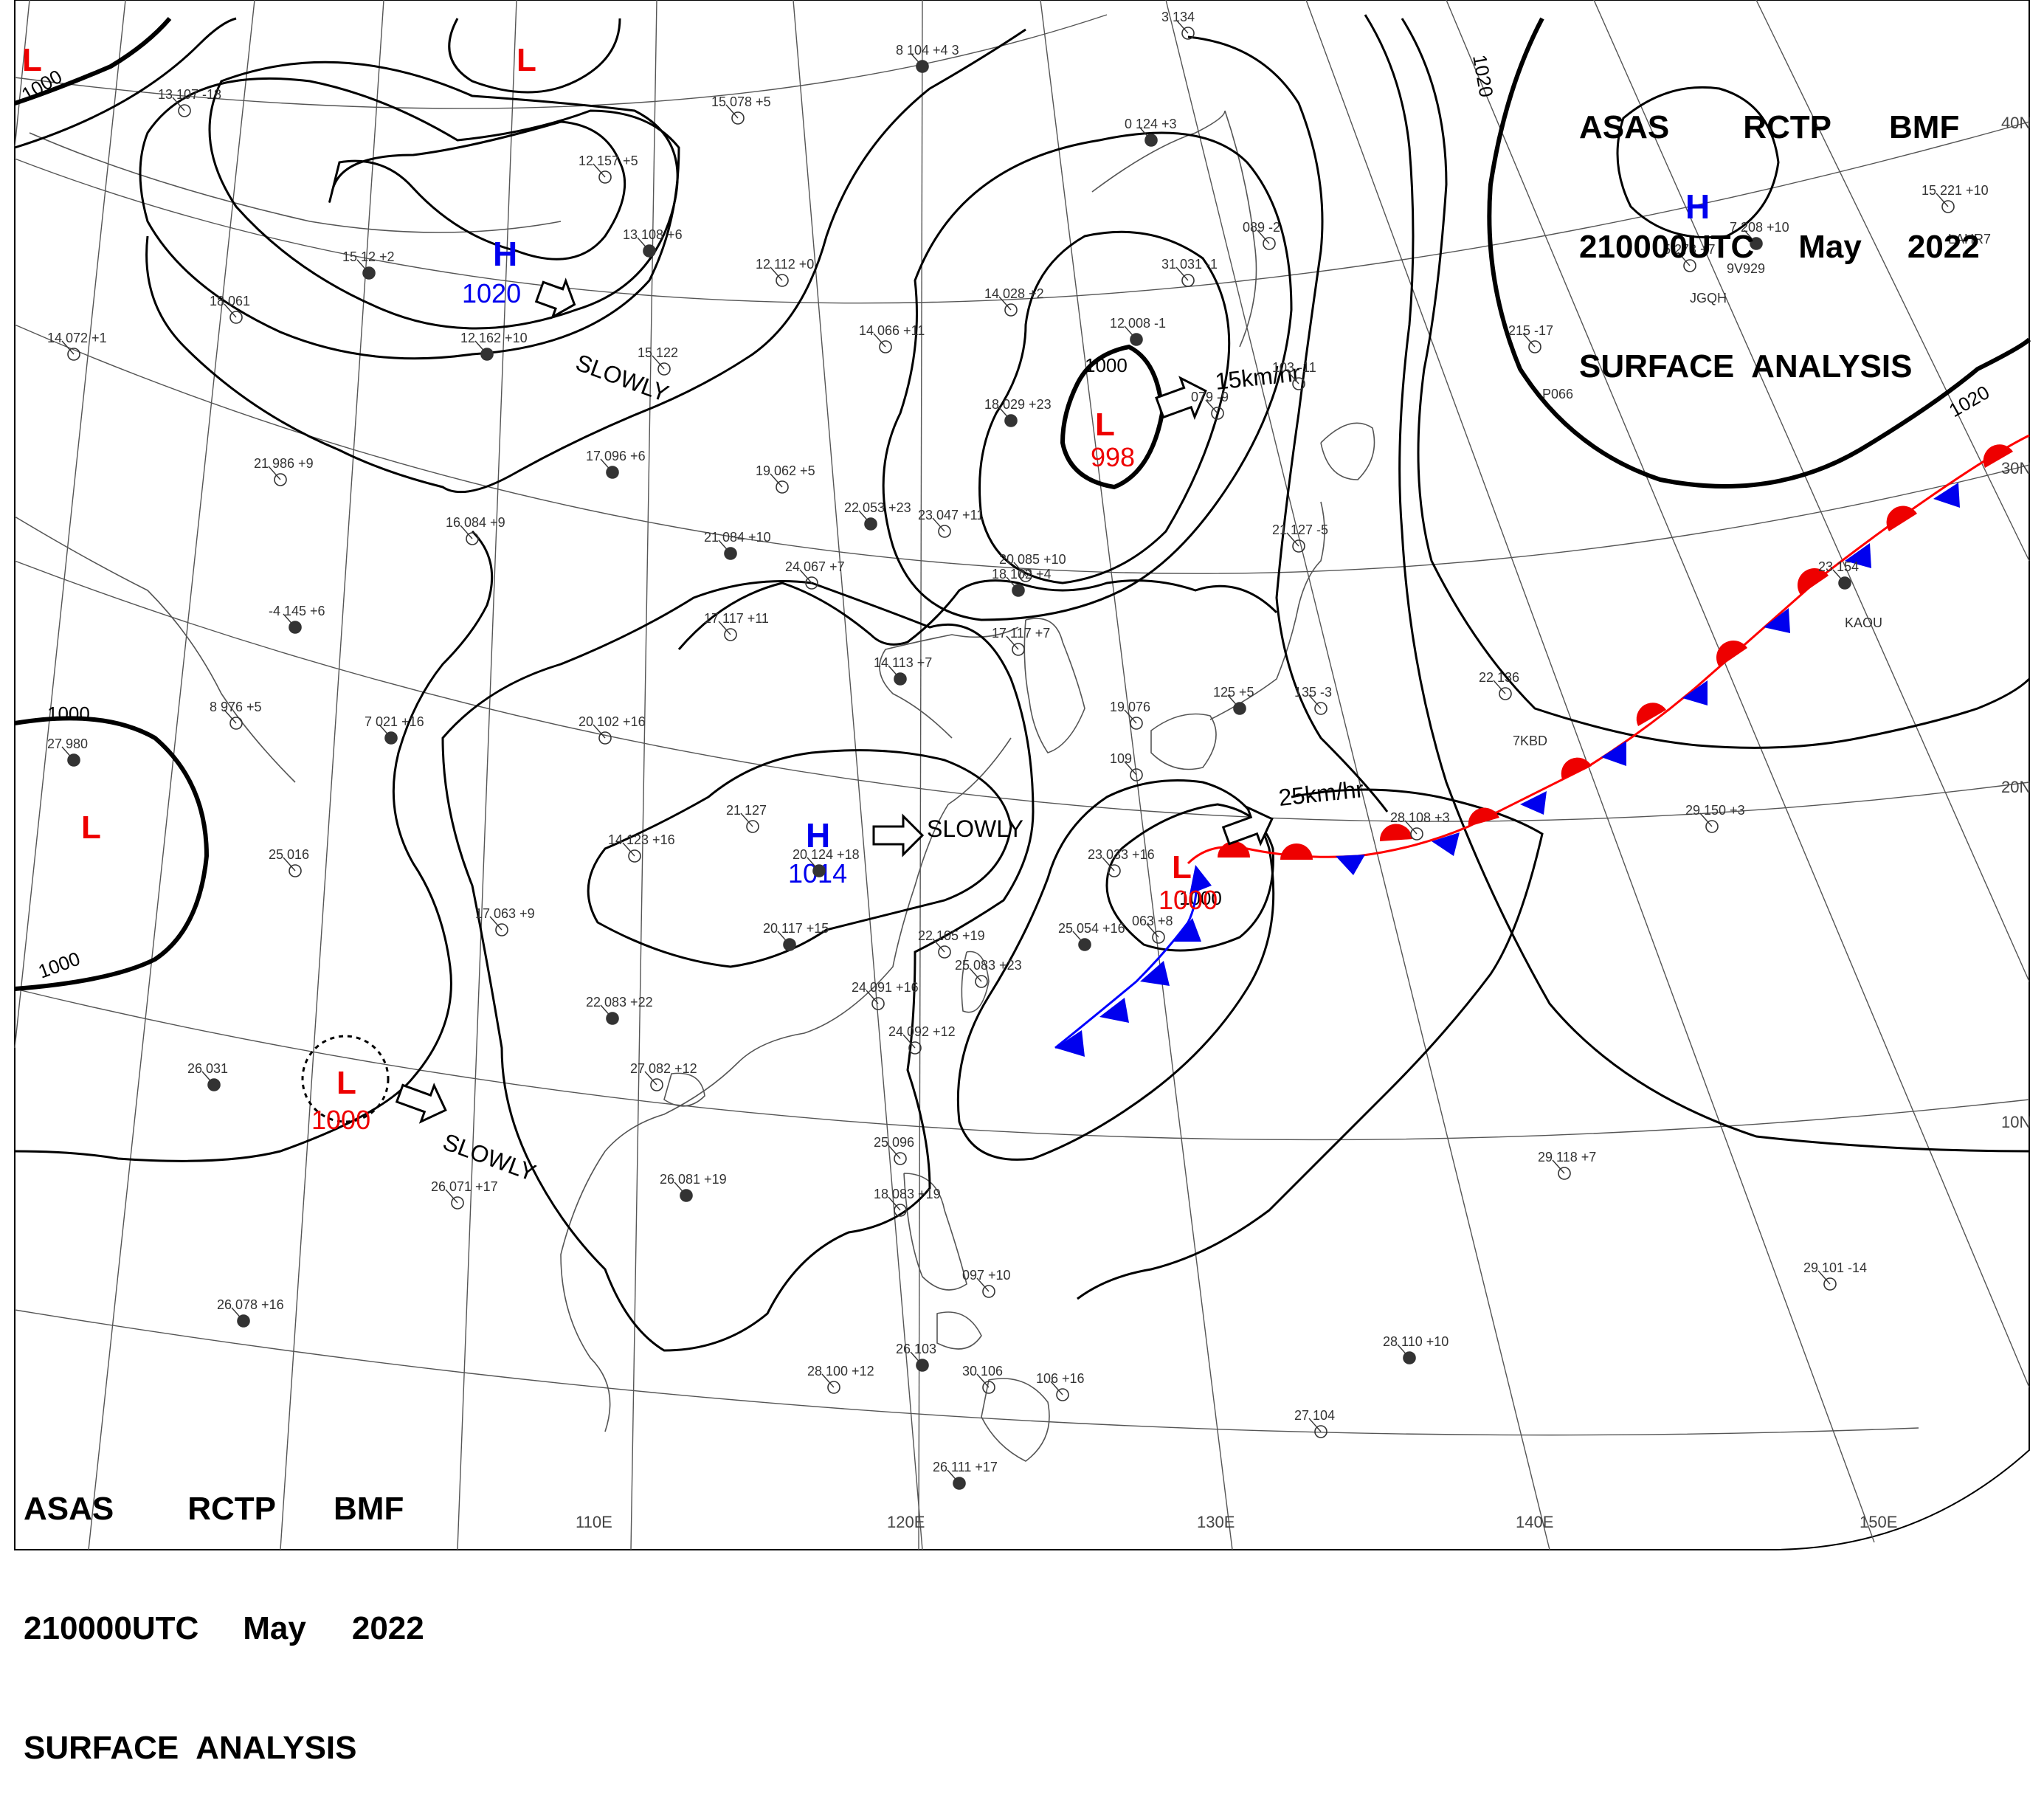  What do you see at coordinates (465, 1186) in the screenshot?
I see `station-values: 26 071 +17` at bounding box center [465, 1186].